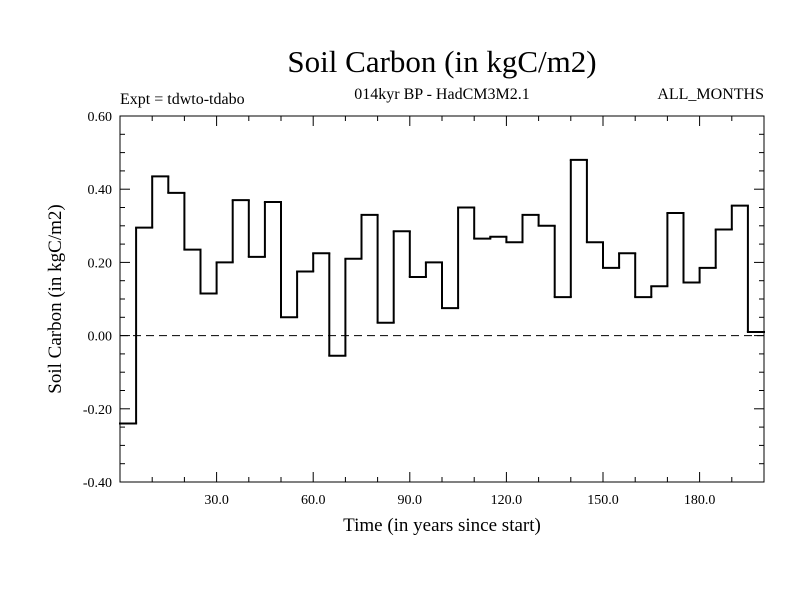 This screenshot has width=800, height=600. I want to click on x-tick-label: 180.0, so click(700, 500).